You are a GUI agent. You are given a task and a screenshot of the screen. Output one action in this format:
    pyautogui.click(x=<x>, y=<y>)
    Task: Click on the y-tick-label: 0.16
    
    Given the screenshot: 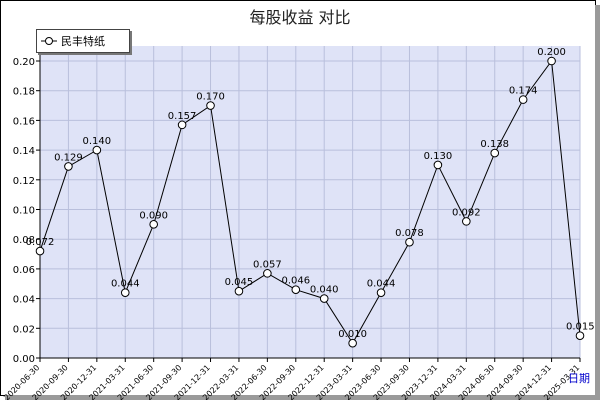 What is the action you would take?
    pyautogui.click(x=24, y=121)
    